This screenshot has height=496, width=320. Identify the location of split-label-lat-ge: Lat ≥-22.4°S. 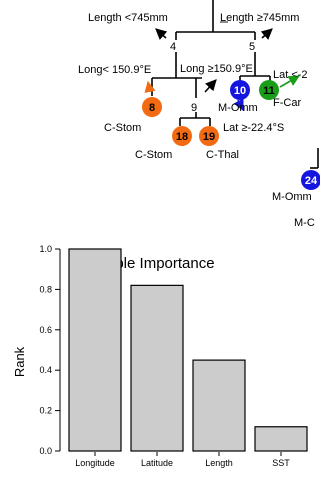
(253, 128).